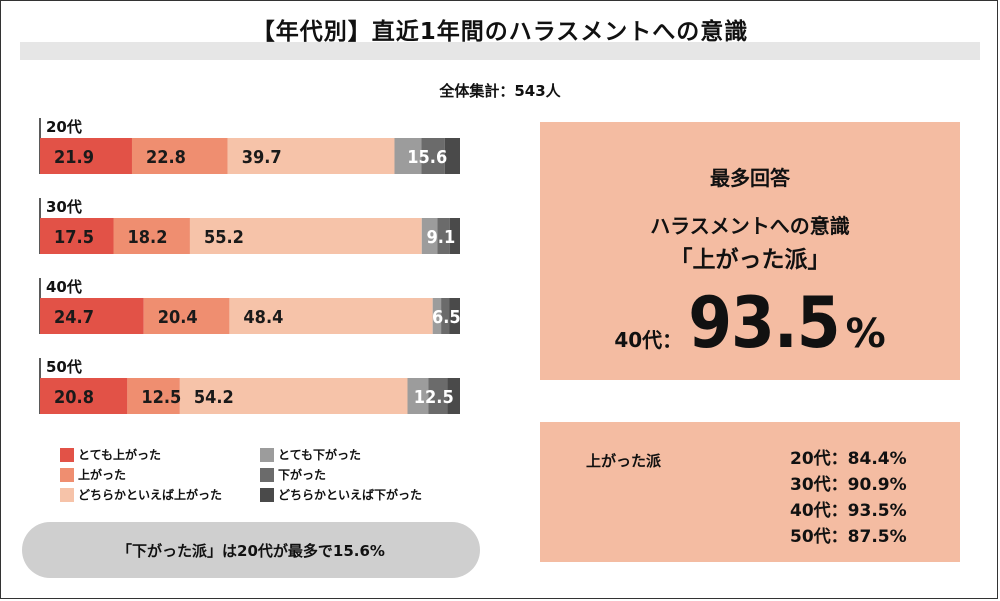 This screenshot has height=601, width=1000. Describe the element at coordinates (262, 157) in the screenshot. I see `data-label: 39.7` at that location.